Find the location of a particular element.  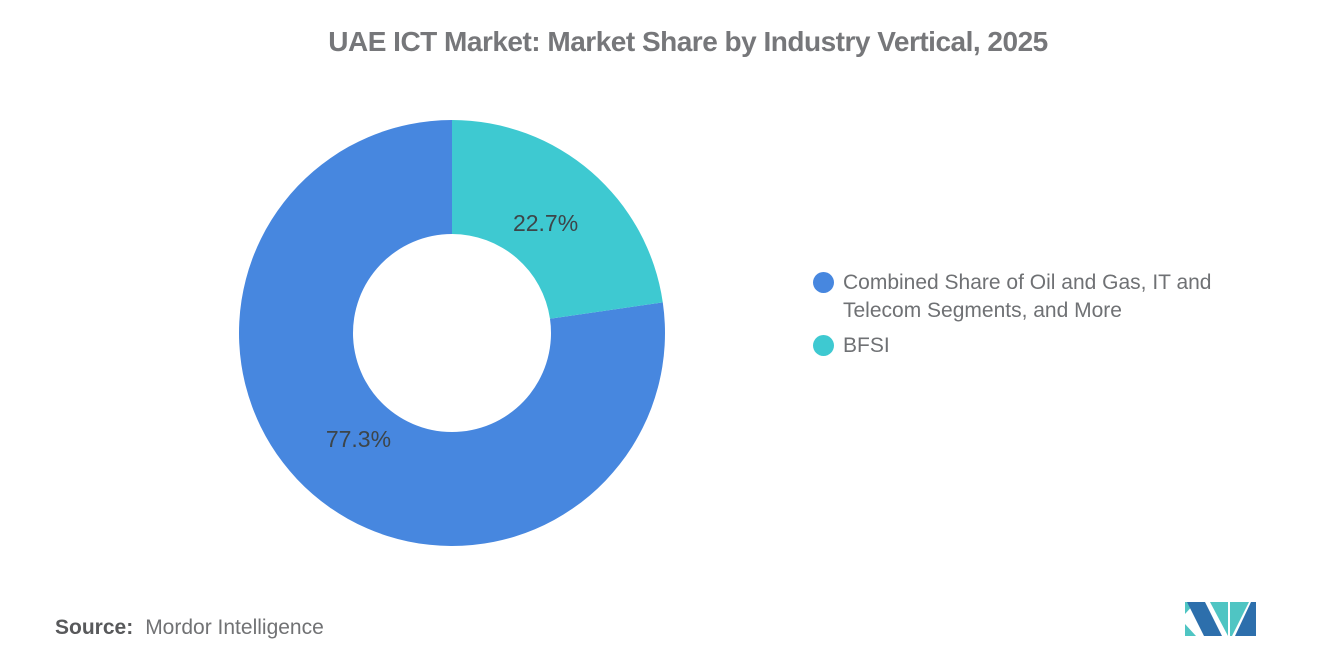

source-label: Source: is located at coordinates (94, 627).